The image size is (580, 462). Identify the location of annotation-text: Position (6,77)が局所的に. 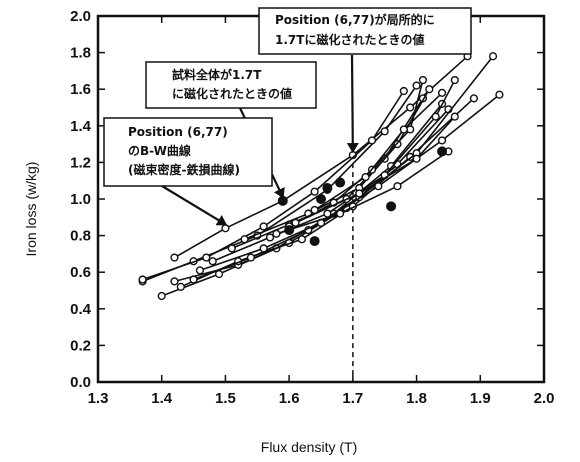
(355, 19).